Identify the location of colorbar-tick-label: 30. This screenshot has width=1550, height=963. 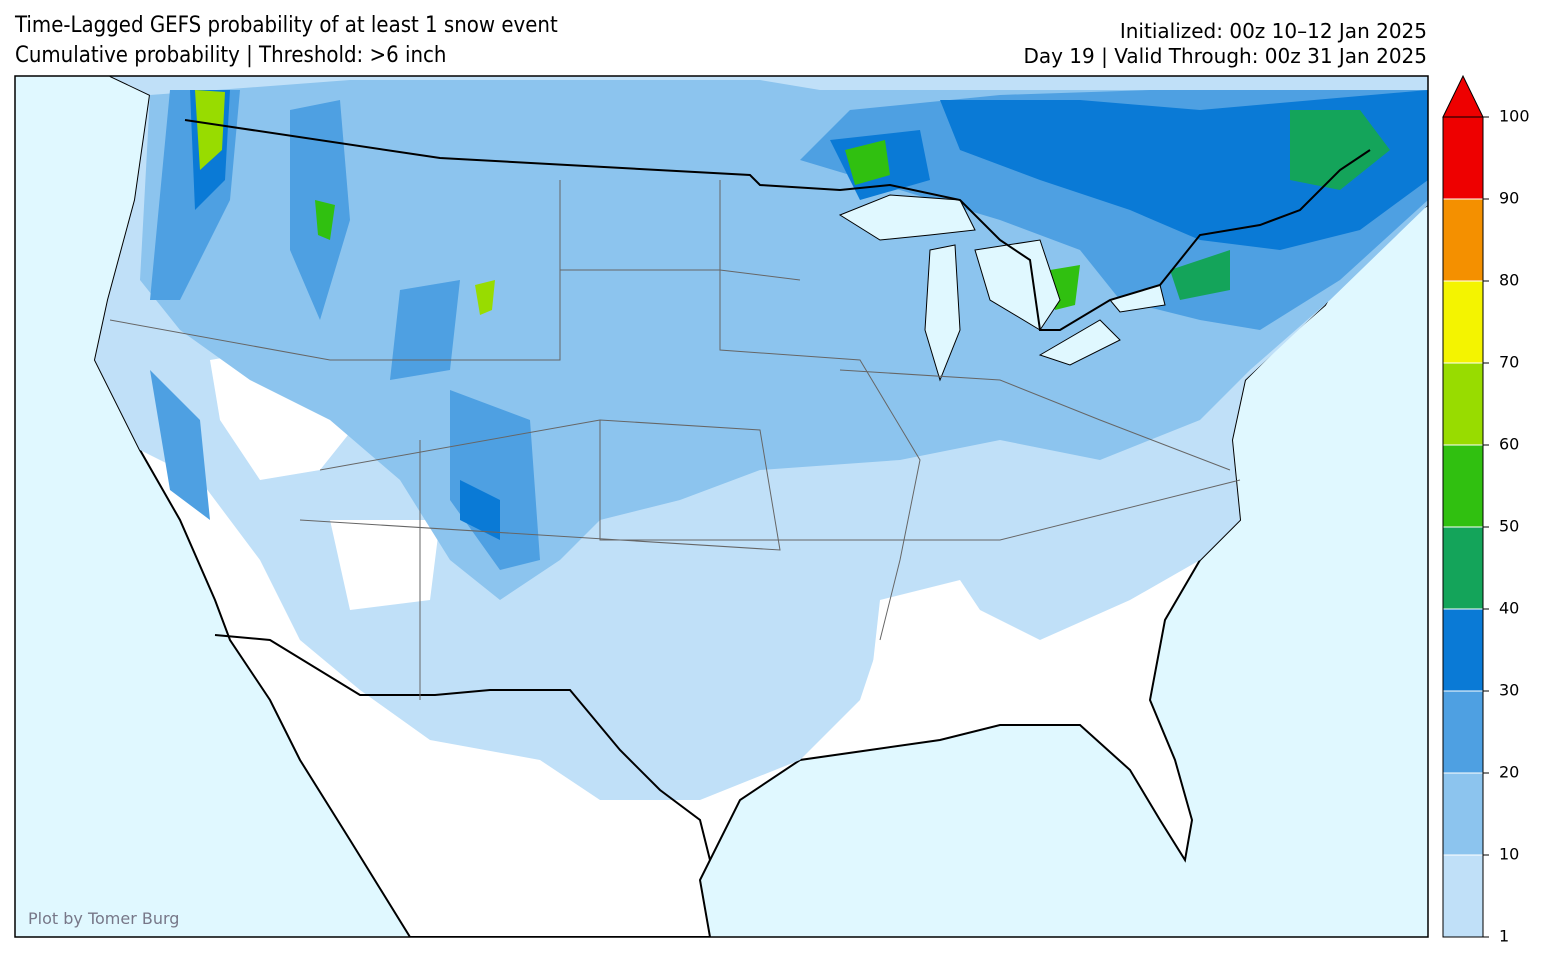
(1509, 690).